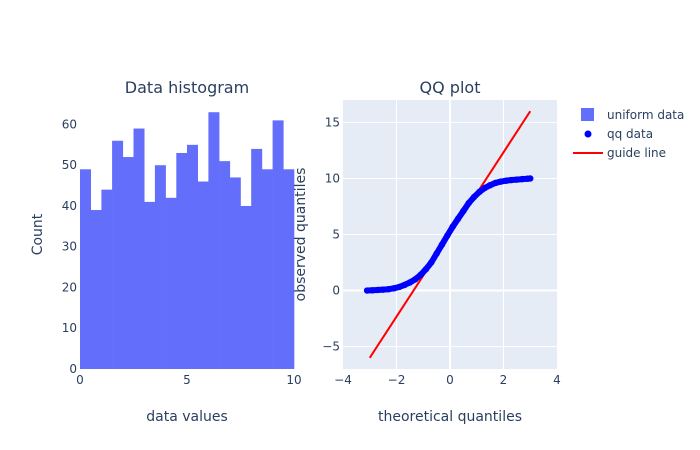  I want to click on qq-y-ticks: −5 0 5 10 15, so click(331, 234).